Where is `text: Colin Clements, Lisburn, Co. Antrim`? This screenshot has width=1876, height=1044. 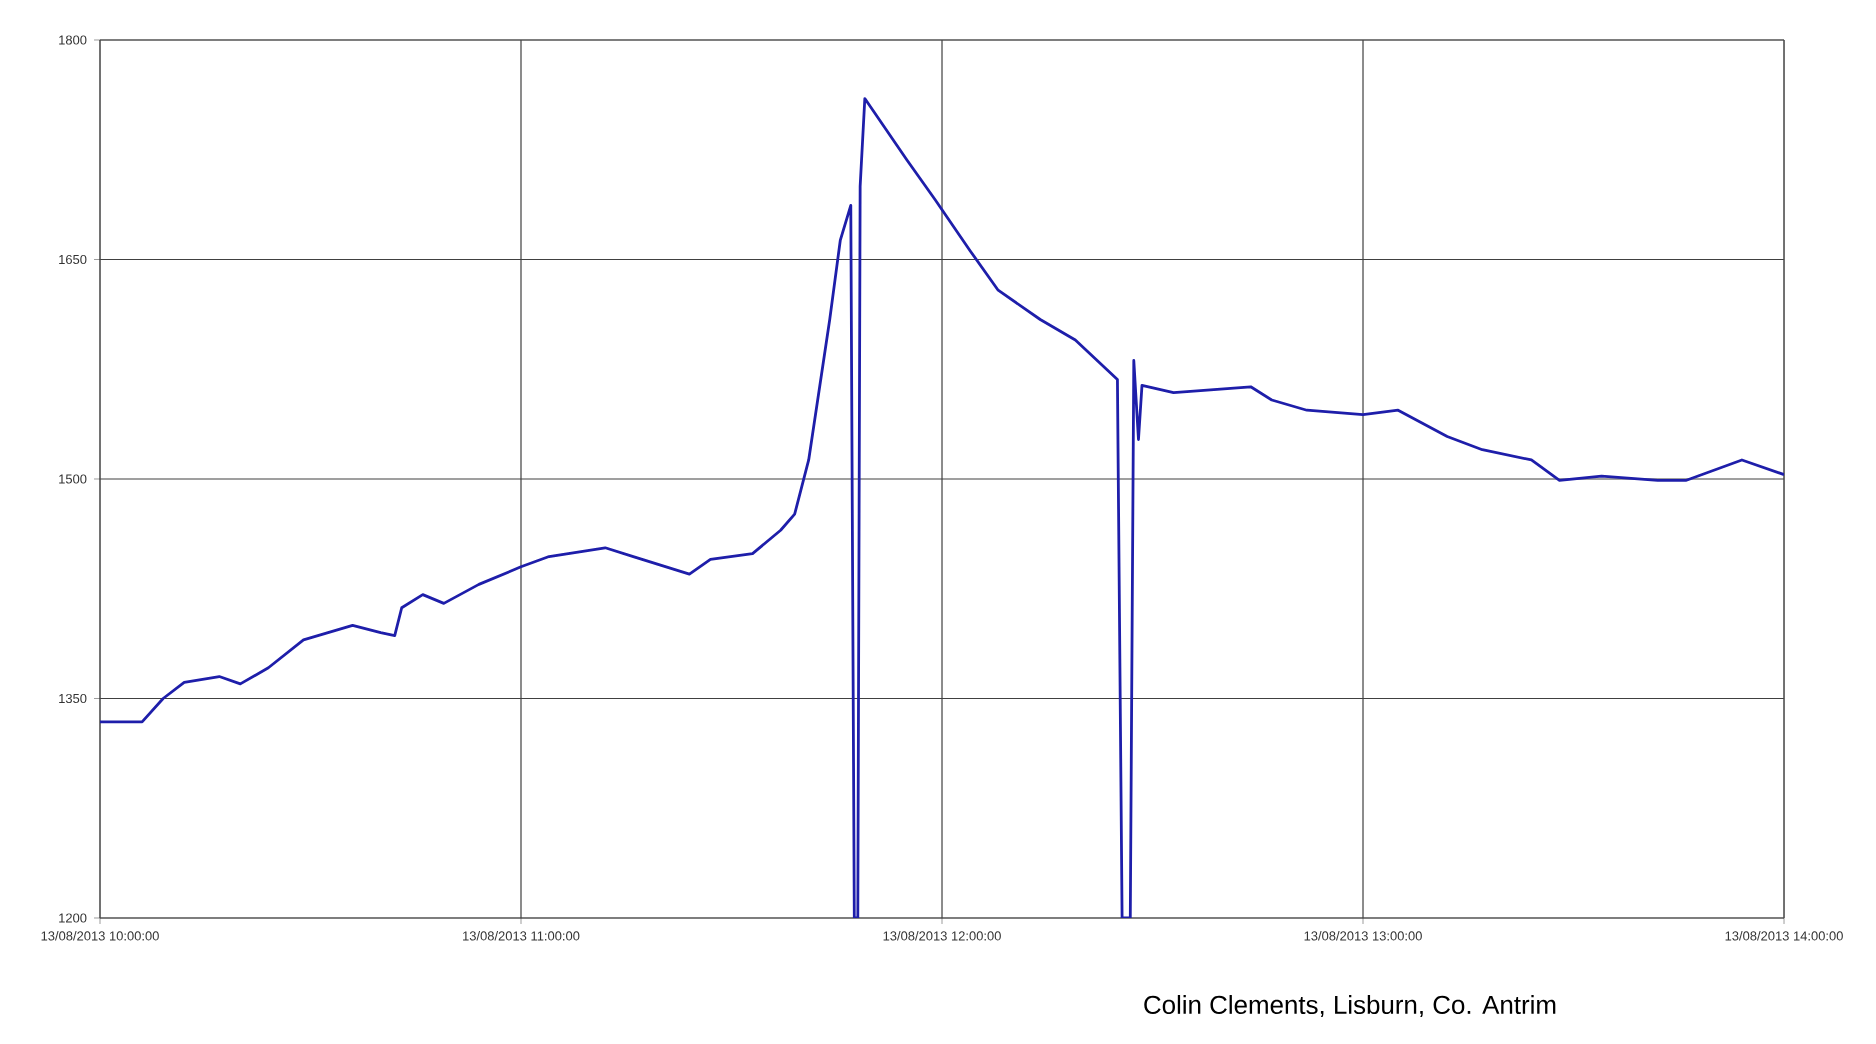
text: Colin Clements, Lisburn, Co. Antrim is located at coordinates (1350, 1006).